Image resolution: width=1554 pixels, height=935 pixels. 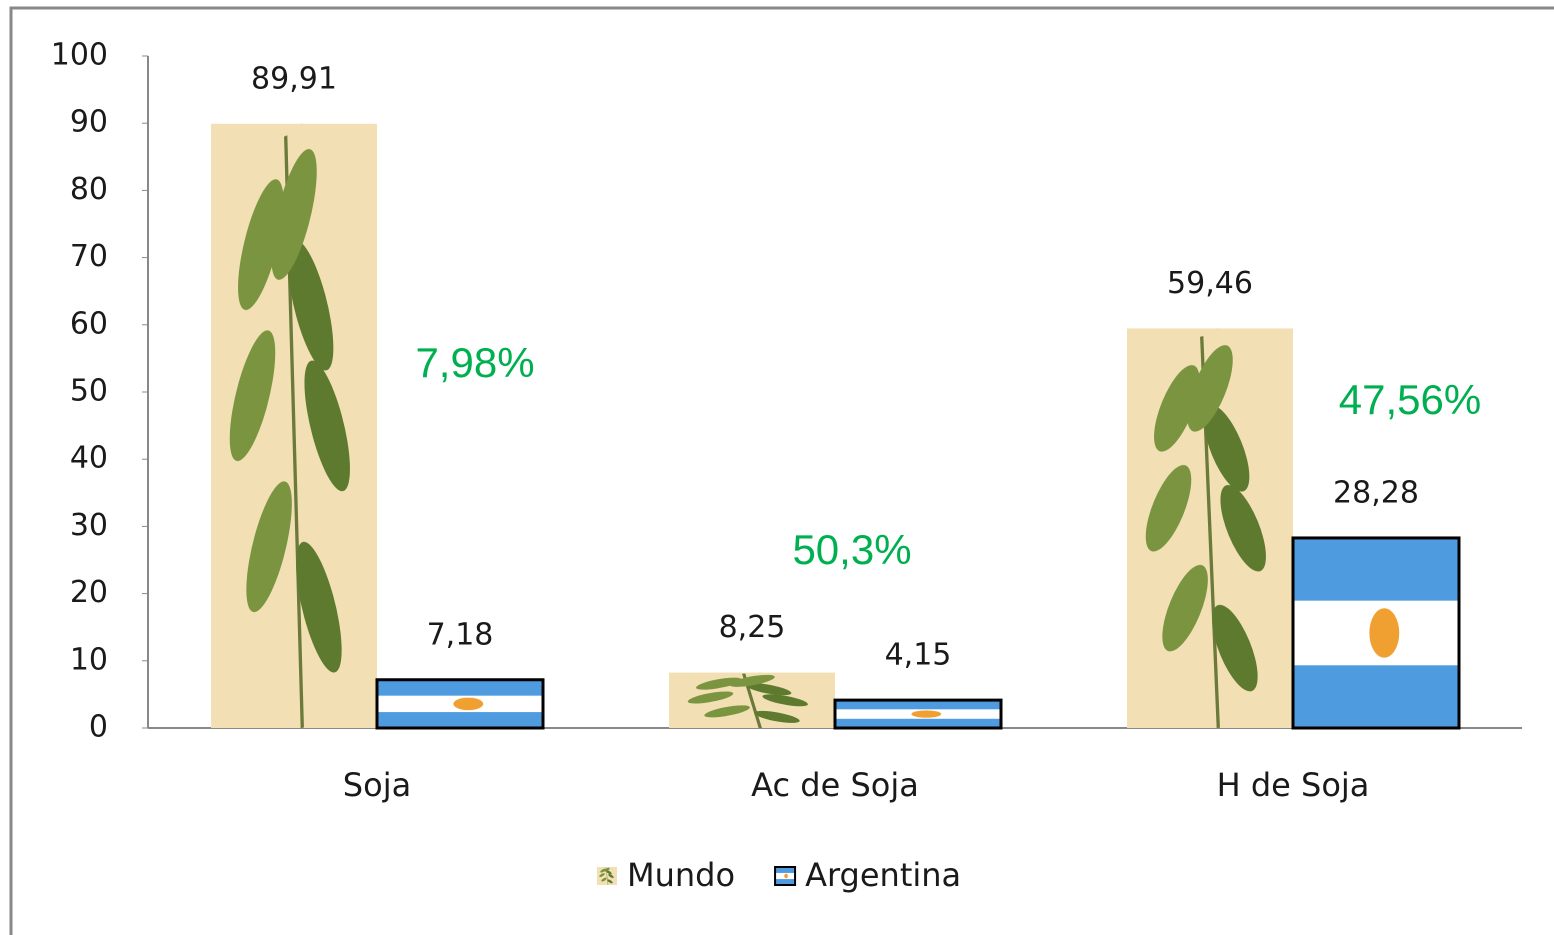 What do you see at coordinates (89, 592) in the screenshot?
I see `y-tick-label: 20` at bounding box center [89, 592].